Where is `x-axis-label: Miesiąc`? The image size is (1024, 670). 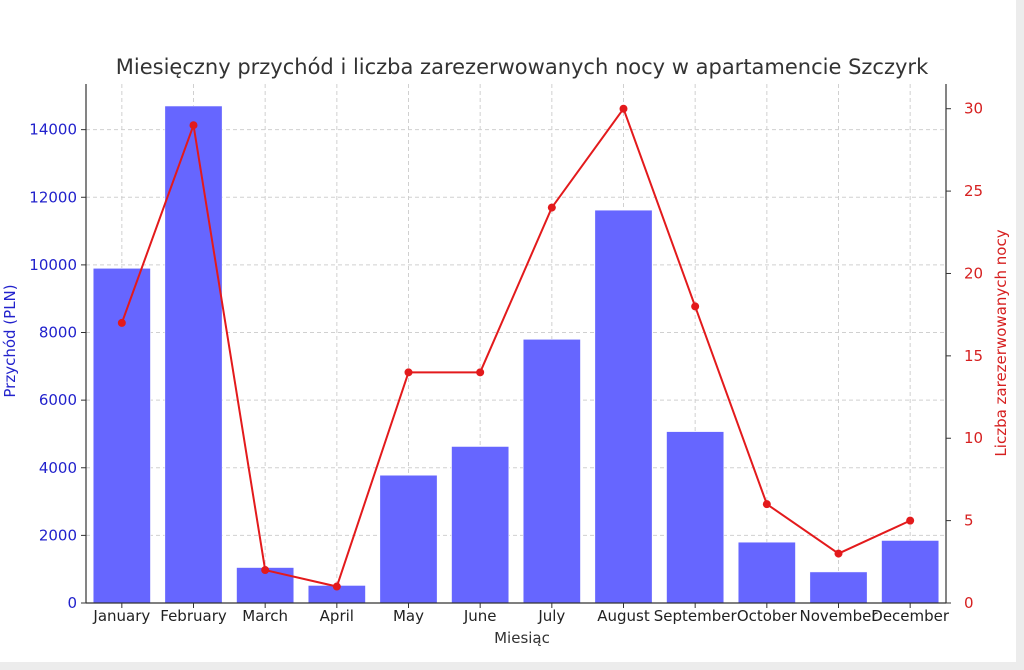
x-axis-label: Miesiąc is located at coordinates (522, 638).